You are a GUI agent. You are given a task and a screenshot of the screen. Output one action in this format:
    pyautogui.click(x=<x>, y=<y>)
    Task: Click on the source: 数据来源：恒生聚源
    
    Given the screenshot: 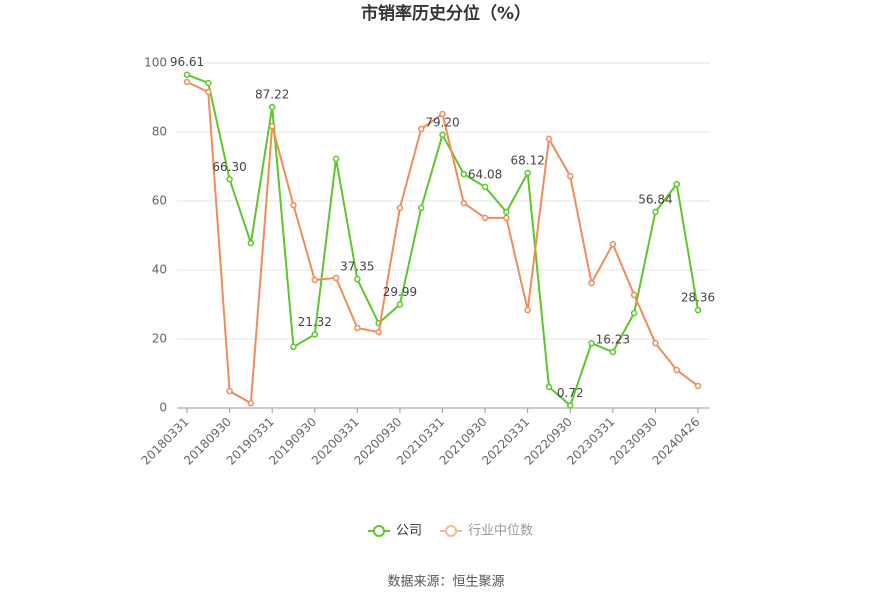 What is the action you would take?
    pyautogui.click(x=445, y=582)
    